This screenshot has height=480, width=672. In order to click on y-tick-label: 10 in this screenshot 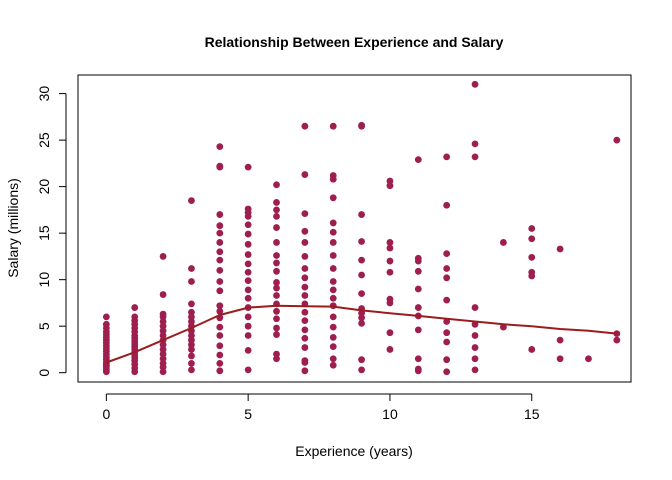, I will do `click(44, 280)`.